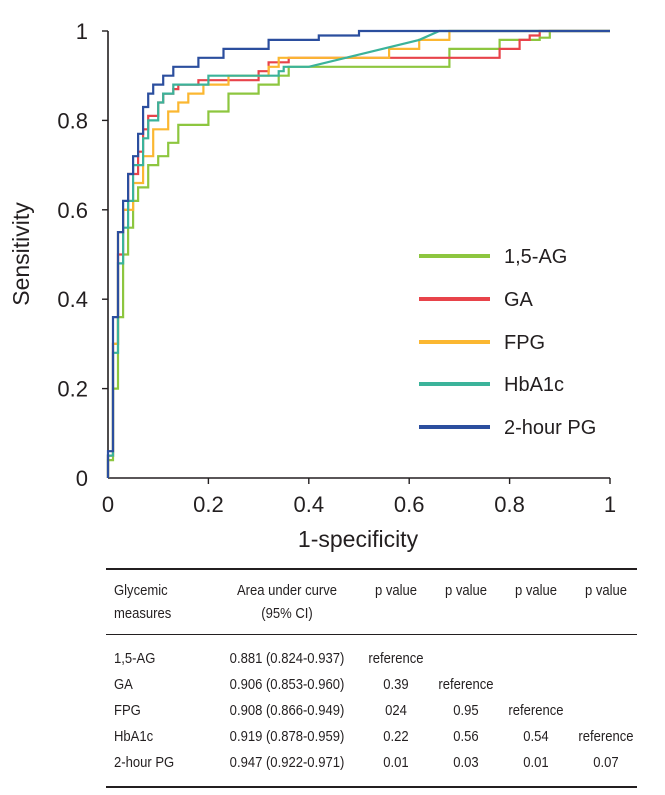 Image resolution: width=665 pixels, height=795 pixels. I want to click on header-measures: Glycemic measures, so click(143, 602).